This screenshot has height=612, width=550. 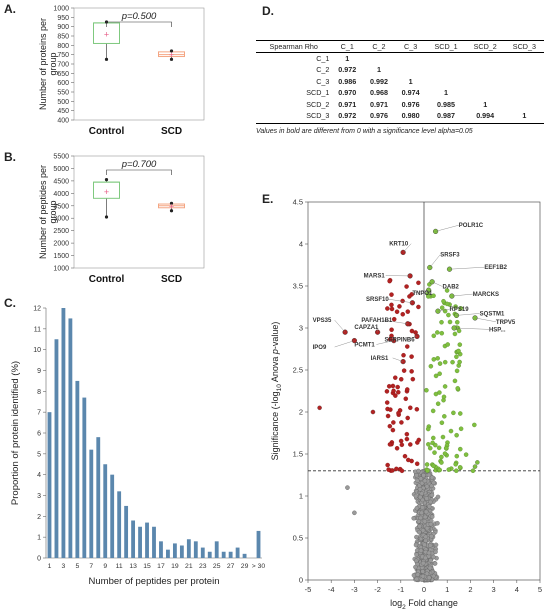 I want to click on x-tick-label: 17, so click(x=161, y=566).